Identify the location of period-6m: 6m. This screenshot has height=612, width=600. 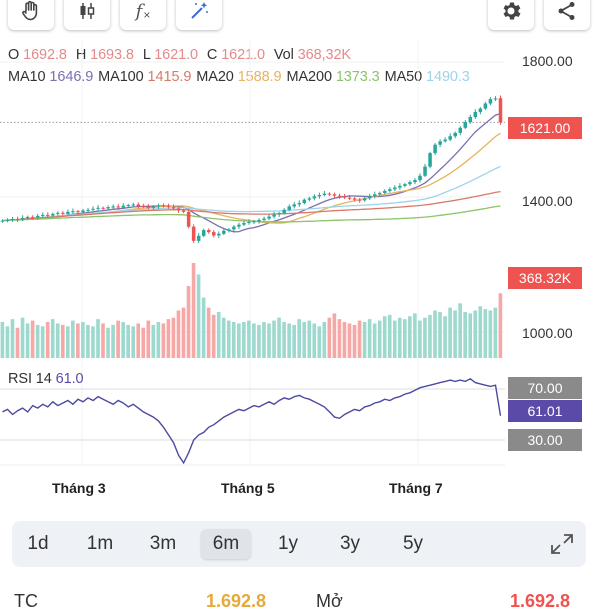
(226, 544).